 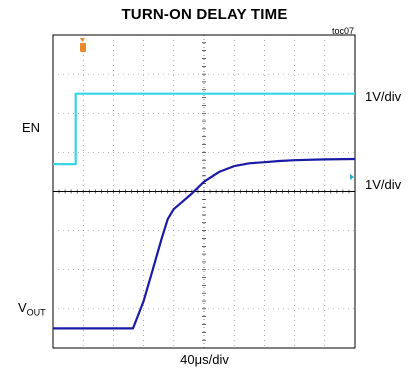 What do you see at coordinates (204, 129) in the screenshot?
I see `en-trace` at bounding box center [204, 129].